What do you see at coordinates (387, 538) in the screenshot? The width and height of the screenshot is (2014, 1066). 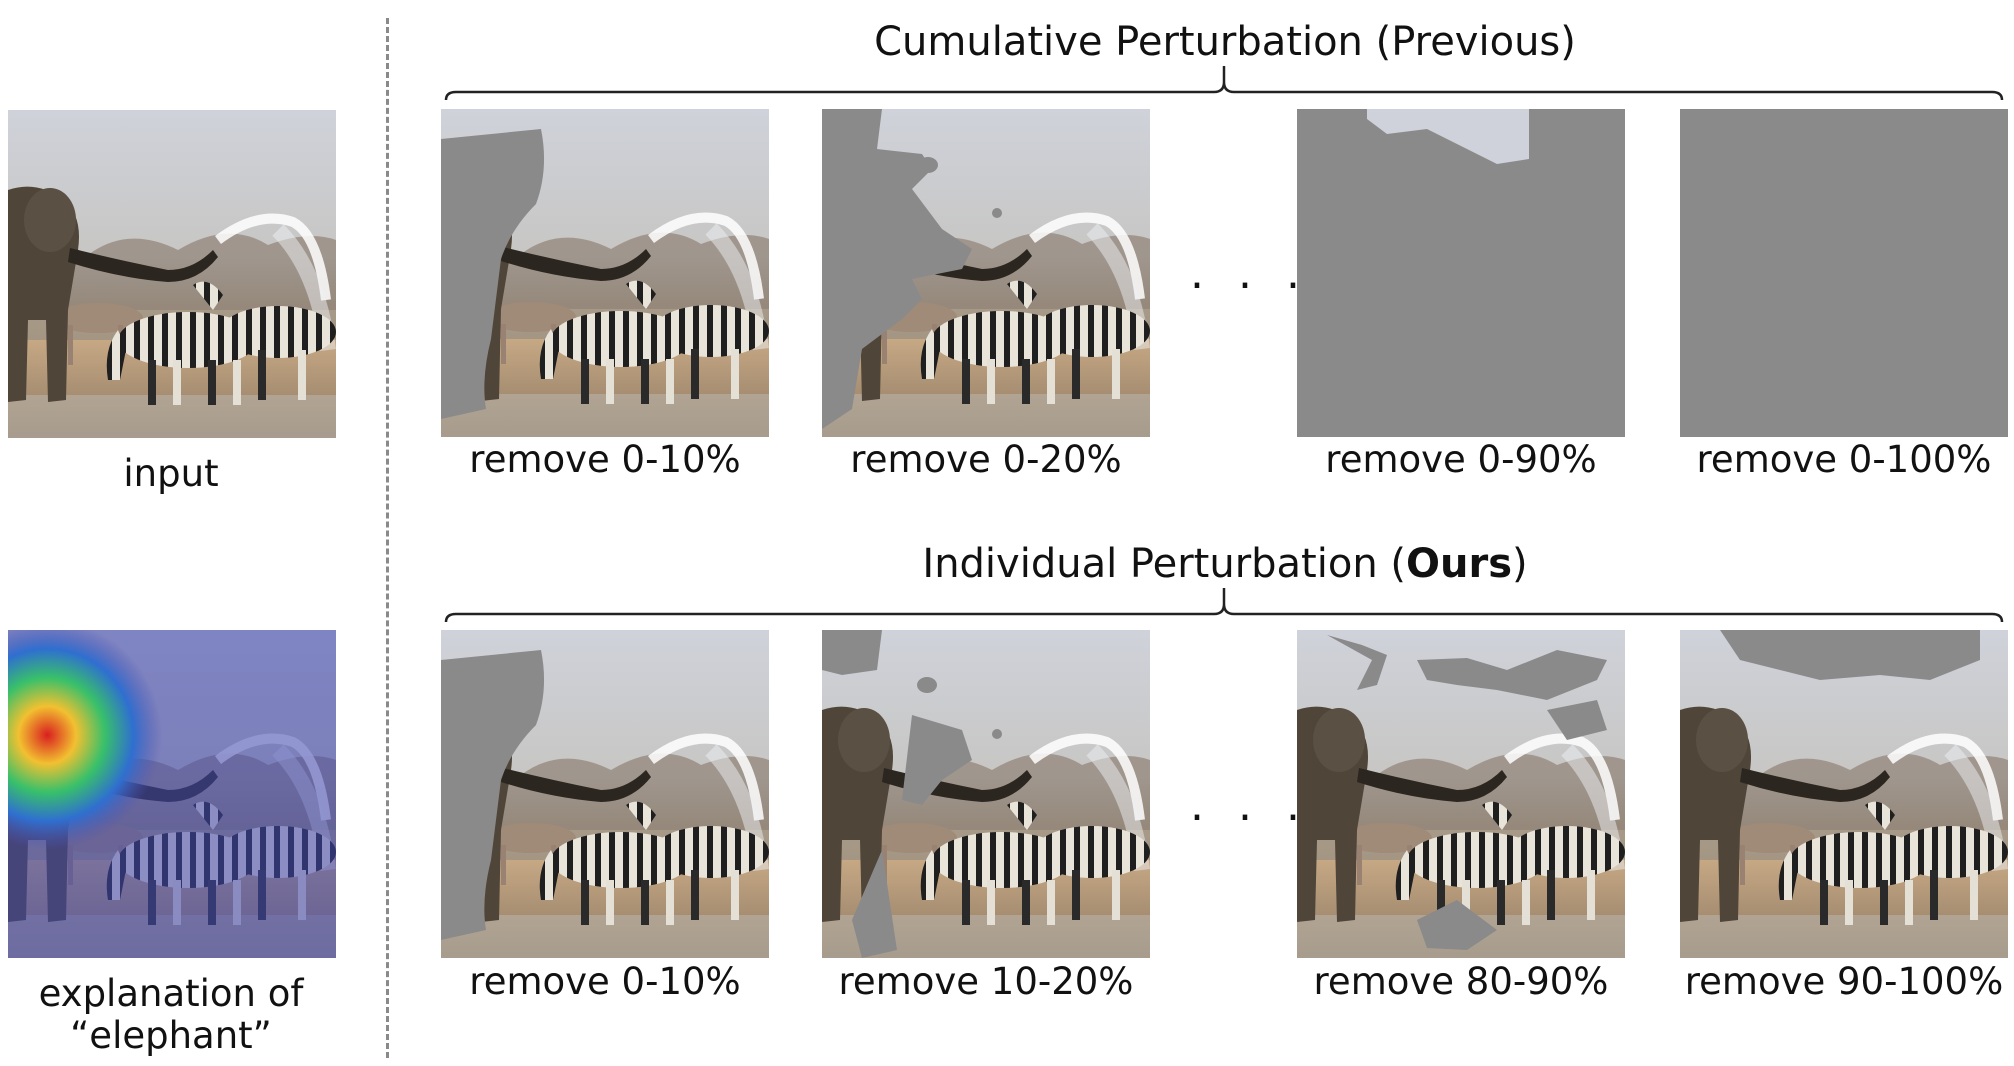 I see `column-divider` at bounding box center [387, 538].